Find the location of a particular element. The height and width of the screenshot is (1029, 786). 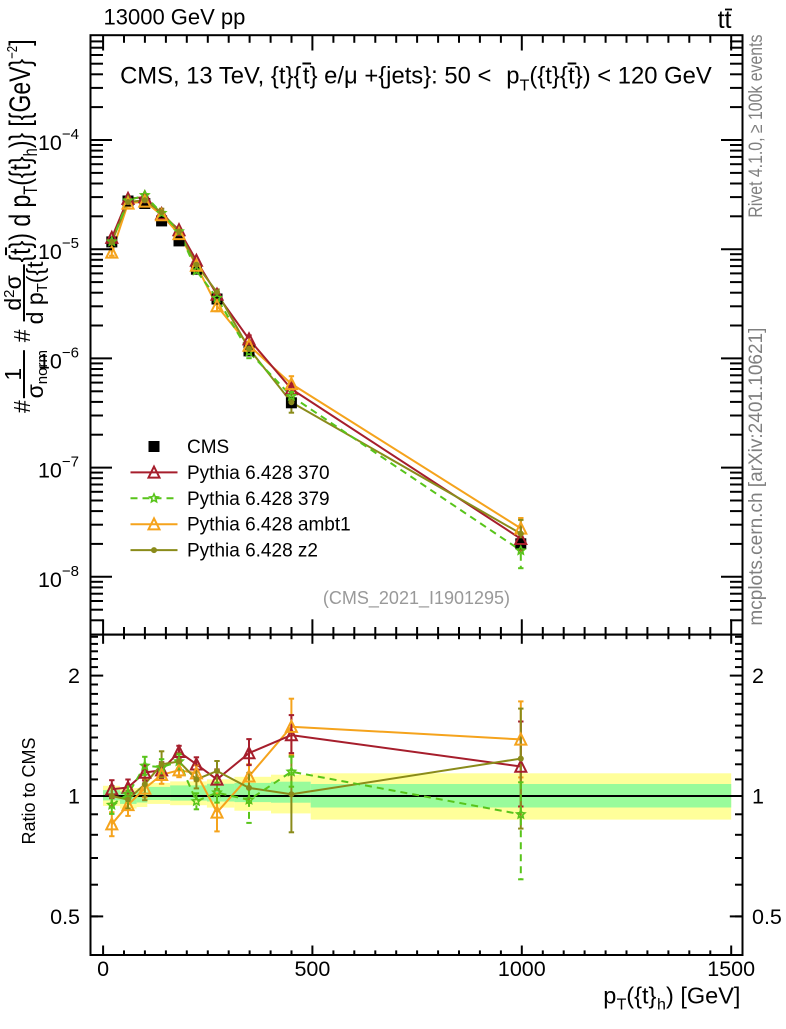

svg-text: 13000 GeV pp is located at coordinates (175, 16).